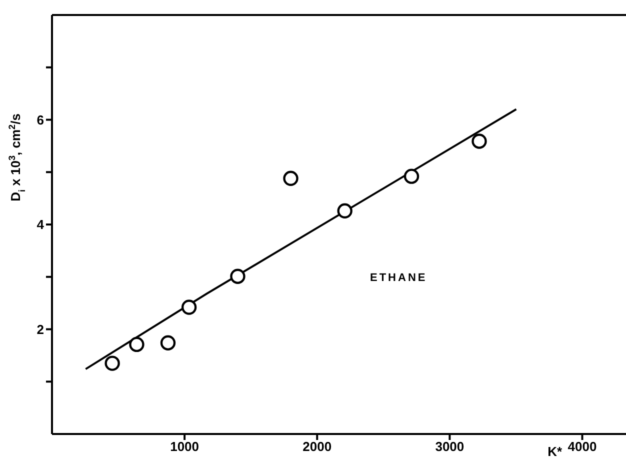 The height and width of the screenshot is (459, 626). Describe the element at coordinates (399, 278) in the screenshot. I see `annotation: ETHANE` at that location.